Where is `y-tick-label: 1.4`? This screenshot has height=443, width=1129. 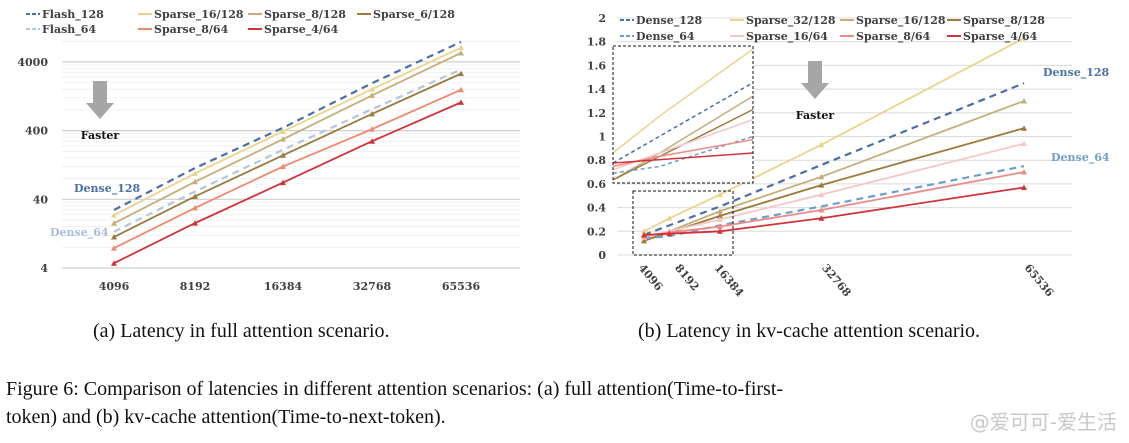
y-tick-label: 1.4 is located at coordinates (596, 89).